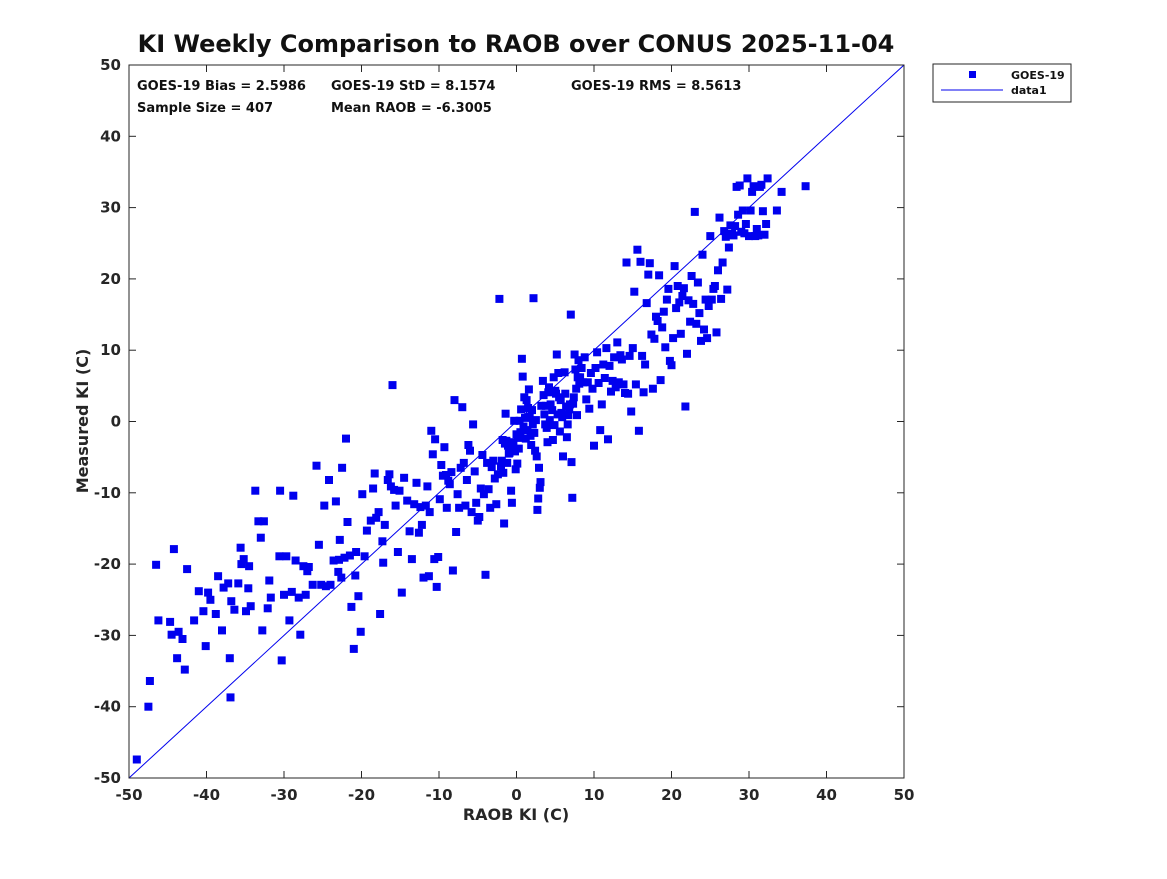 The height and width of the screenshot is (879, 1167). What do you see at coordinates (1002, 83) in the screenshot?
I see `legend-box` at bounding box center [1002, 83].